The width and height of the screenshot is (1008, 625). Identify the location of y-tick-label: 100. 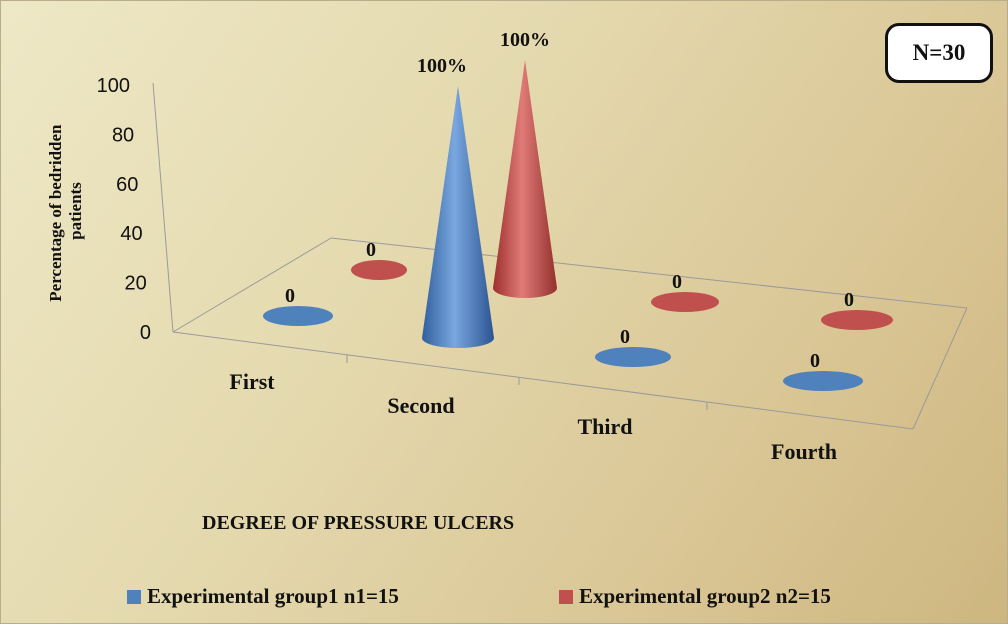
(113, 86).